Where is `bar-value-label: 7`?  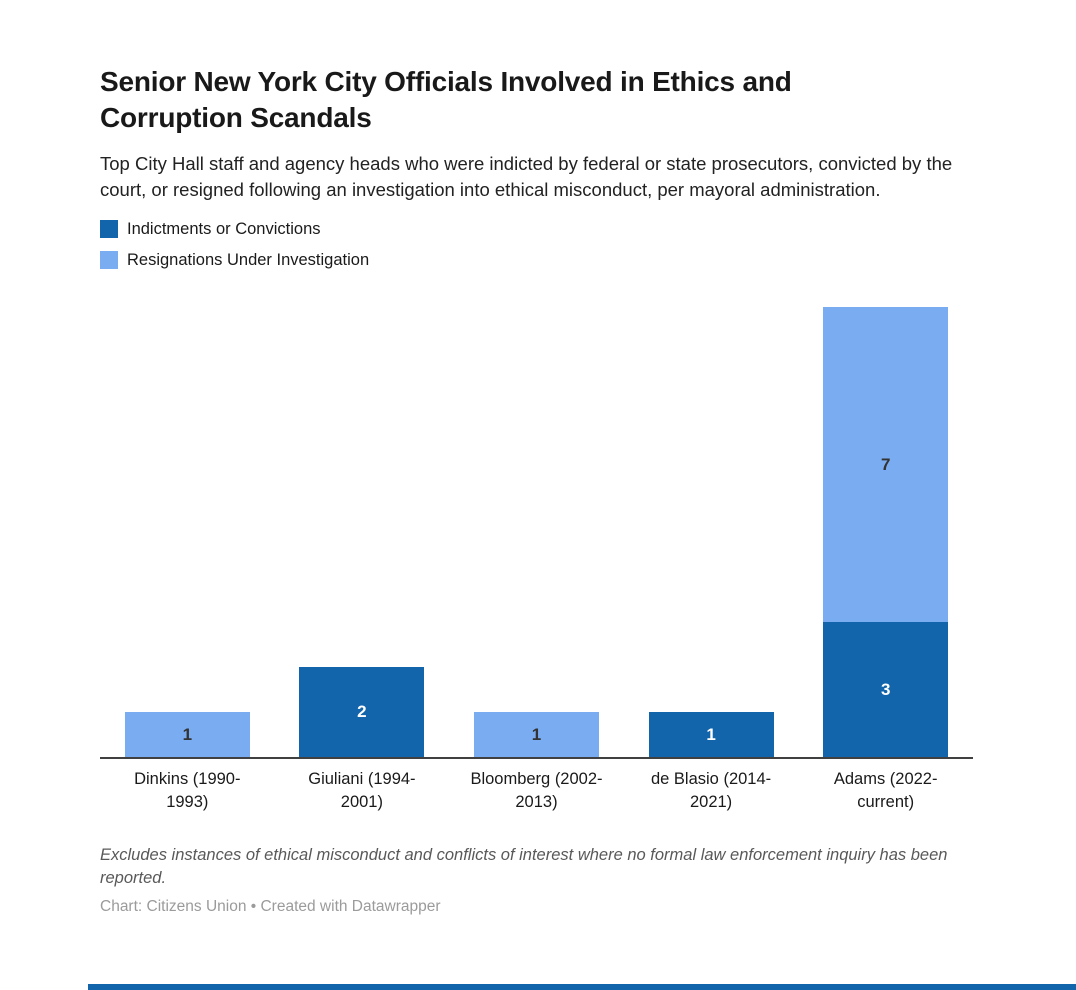 bar-value-label: 7 is located at coordinates (885, 464).